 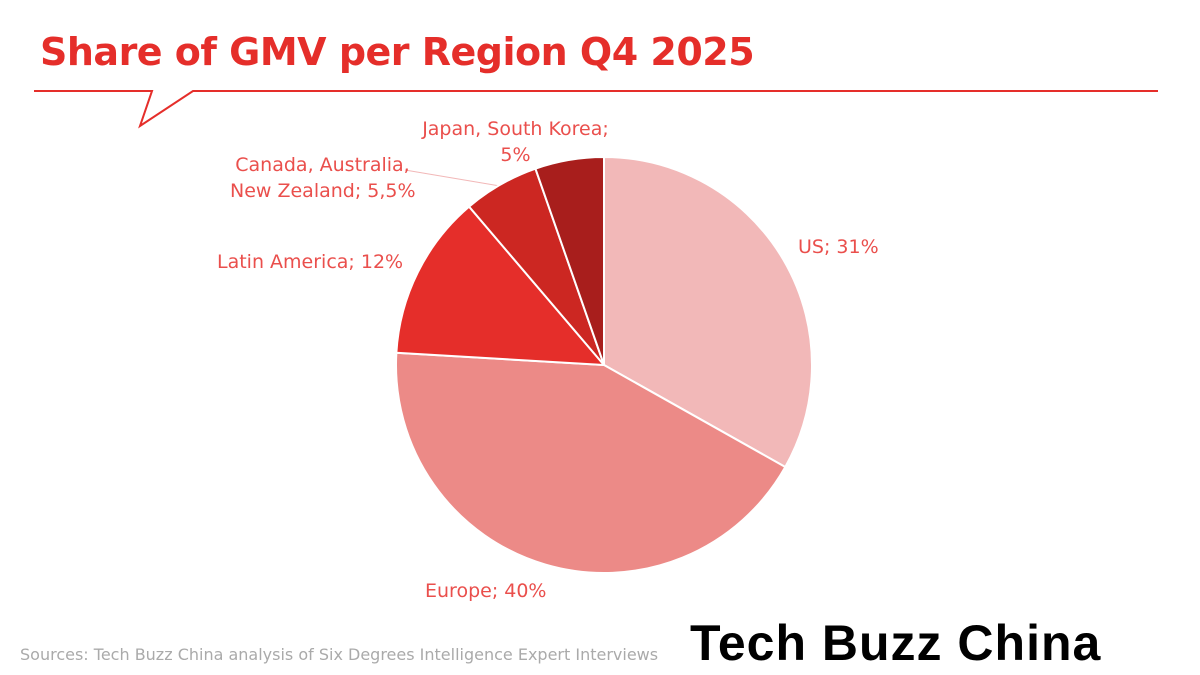 I want to click on pie-slice-japan-south-korea, so click(x=569, y=260).